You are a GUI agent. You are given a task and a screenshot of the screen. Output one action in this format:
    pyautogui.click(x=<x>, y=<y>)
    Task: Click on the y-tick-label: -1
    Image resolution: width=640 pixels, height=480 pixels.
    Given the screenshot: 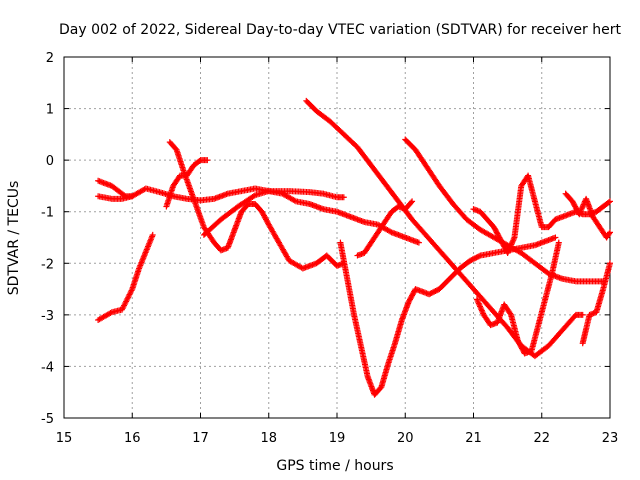 What is the action you would take?
    pyautogui.click(x=47, y=213)
    